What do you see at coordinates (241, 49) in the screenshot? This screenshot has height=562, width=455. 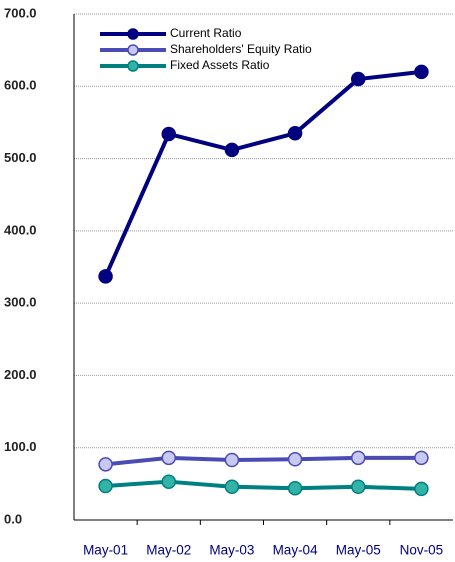 I see `legend-label: Shareholders' Equity Ratio` at bounding box center [241, 49].